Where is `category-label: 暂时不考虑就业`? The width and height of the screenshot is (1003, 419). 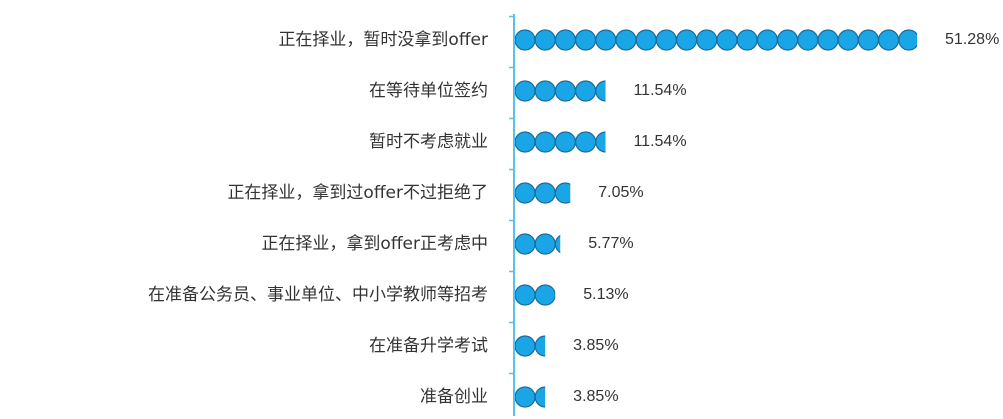 category-label: 暂时不考虑就业 is located at coordinates (428, 142).